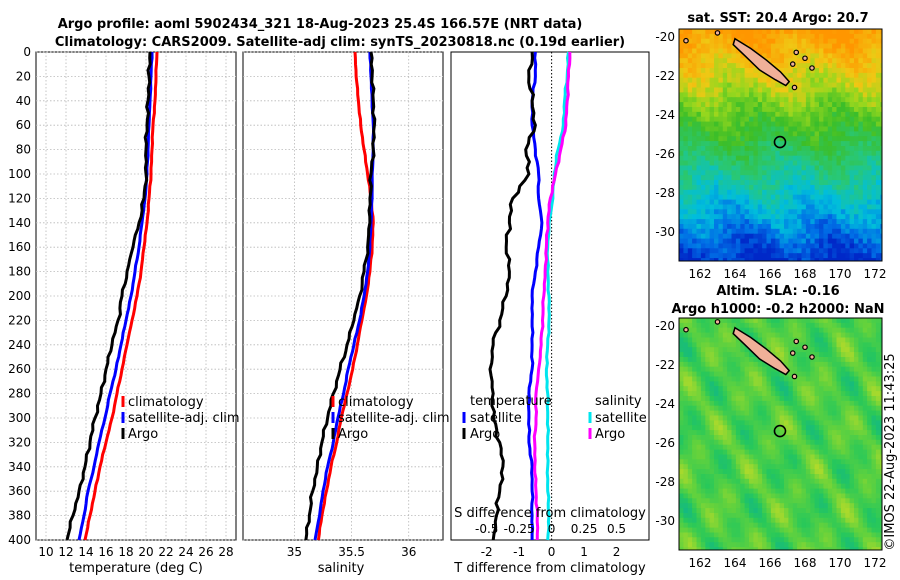 This screenshot has height=580, width=900. Describe the element at coordinates (796, 52) in the screenshot. I see `island-land` at that location.